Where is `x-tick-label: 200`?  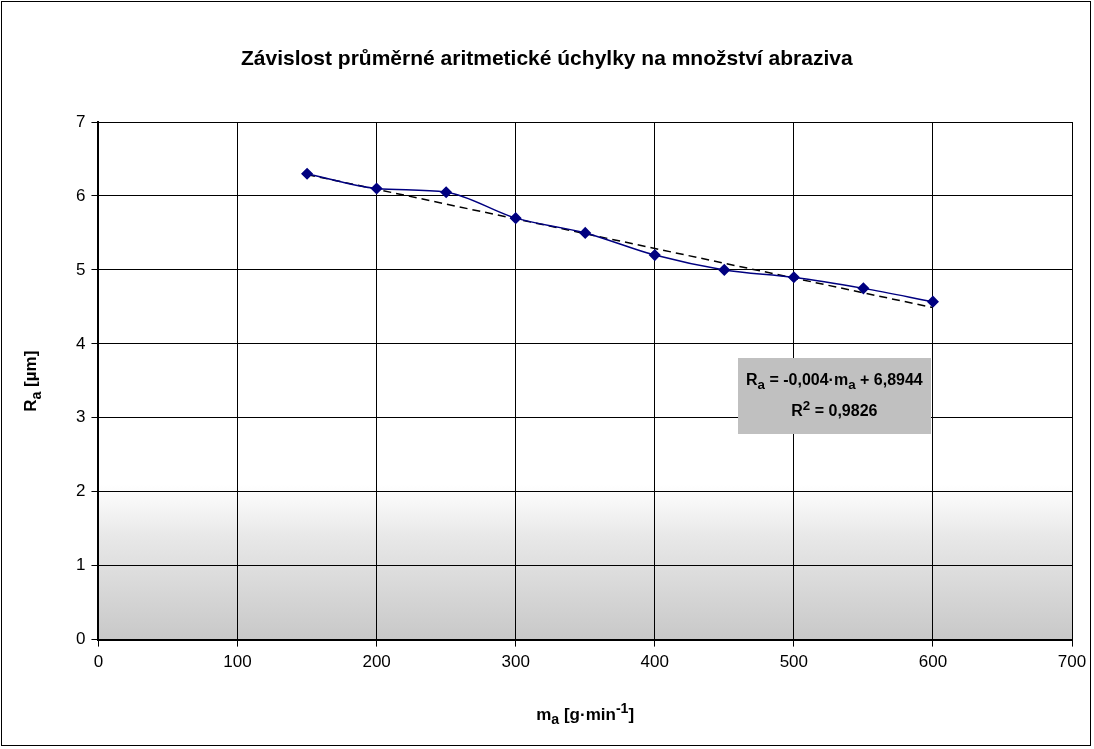 x-tick-label: 200 is located at coordinates (376, 662).